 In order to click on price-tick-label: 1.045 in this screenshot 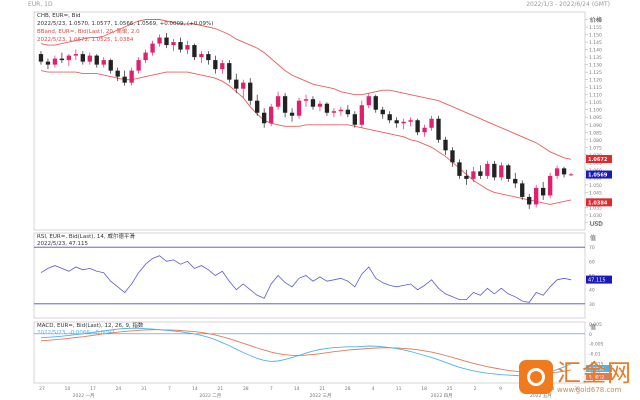, I will do `click(595, 193)`.